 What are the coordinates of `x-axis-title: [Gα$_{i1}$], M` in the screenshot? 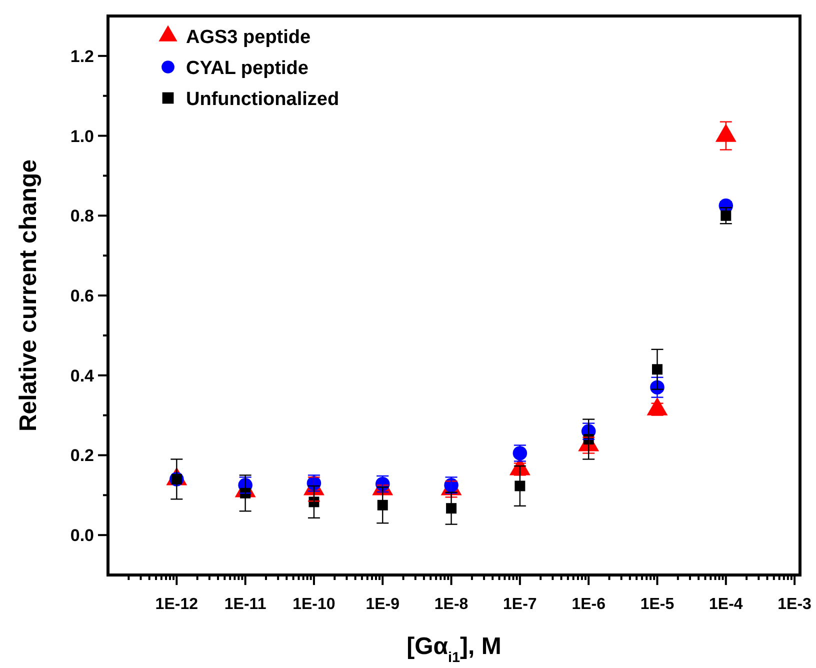 It's located at (454, 649).